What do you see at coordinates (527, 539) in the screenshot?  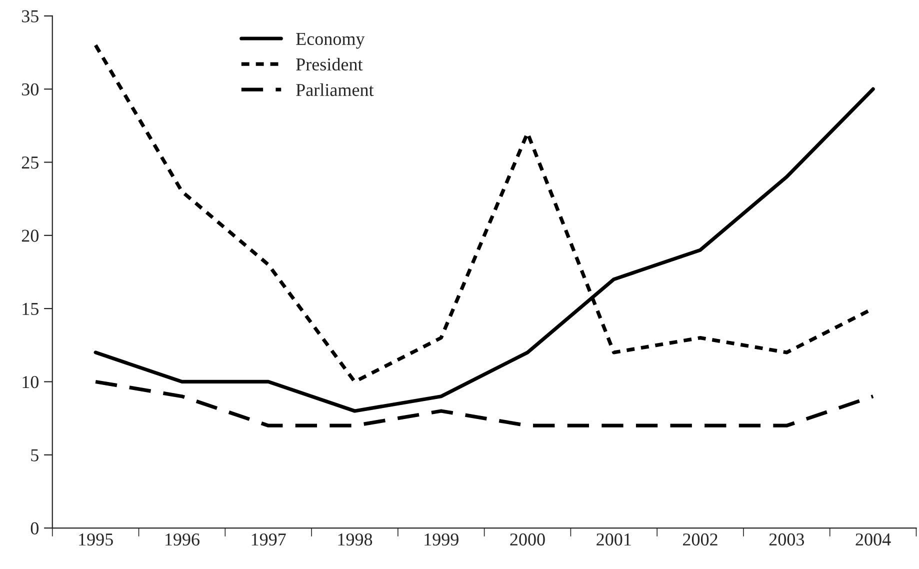 I see `x-tick-label: 2000` at bounding box center [527, 539].